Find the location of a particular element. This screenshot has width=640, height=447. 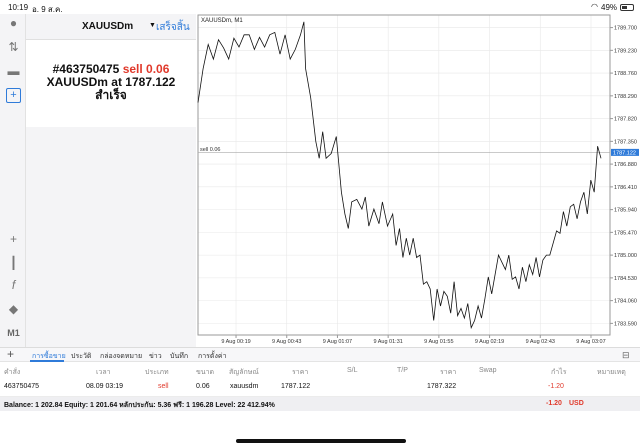

order-type: sell 0.06 is located at coordinates (146, 69).